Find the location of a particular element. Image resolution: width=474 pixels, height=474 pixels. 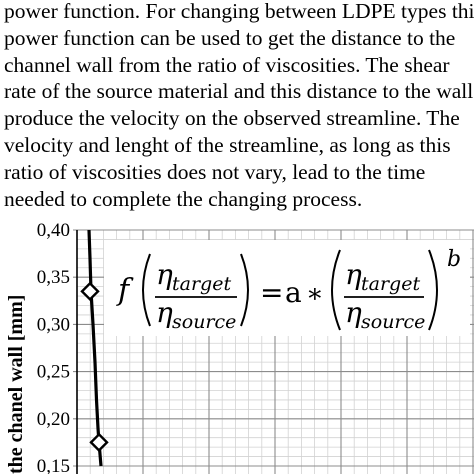

eq-eta-source: η is located at coordinates (164, 312).